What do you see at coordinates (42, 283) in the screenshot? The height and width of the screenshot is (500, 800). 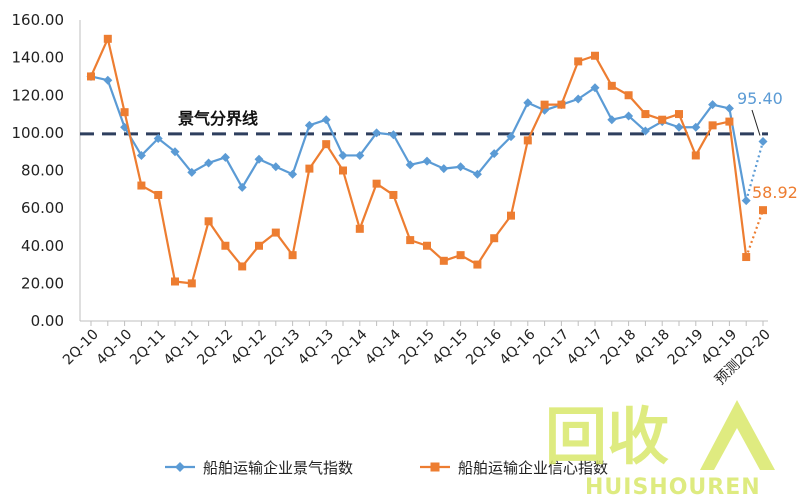 I see `y-tick-label: 20.00` at bounding box center [42, 283].